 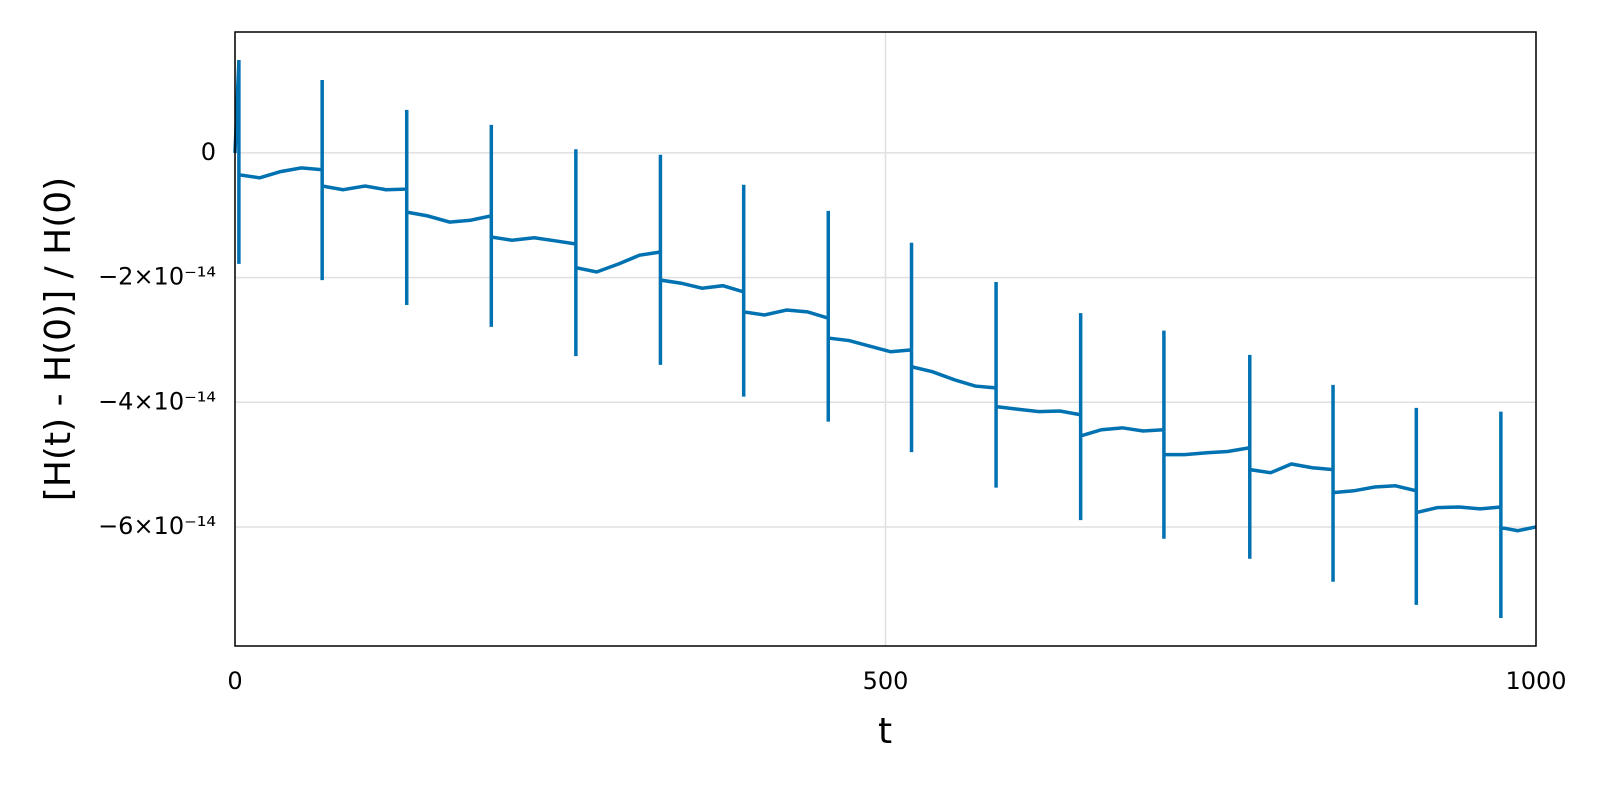 I want to click on y-axis-label: [H(t) - H(0)] / H(0), so click(x=58, y=339).